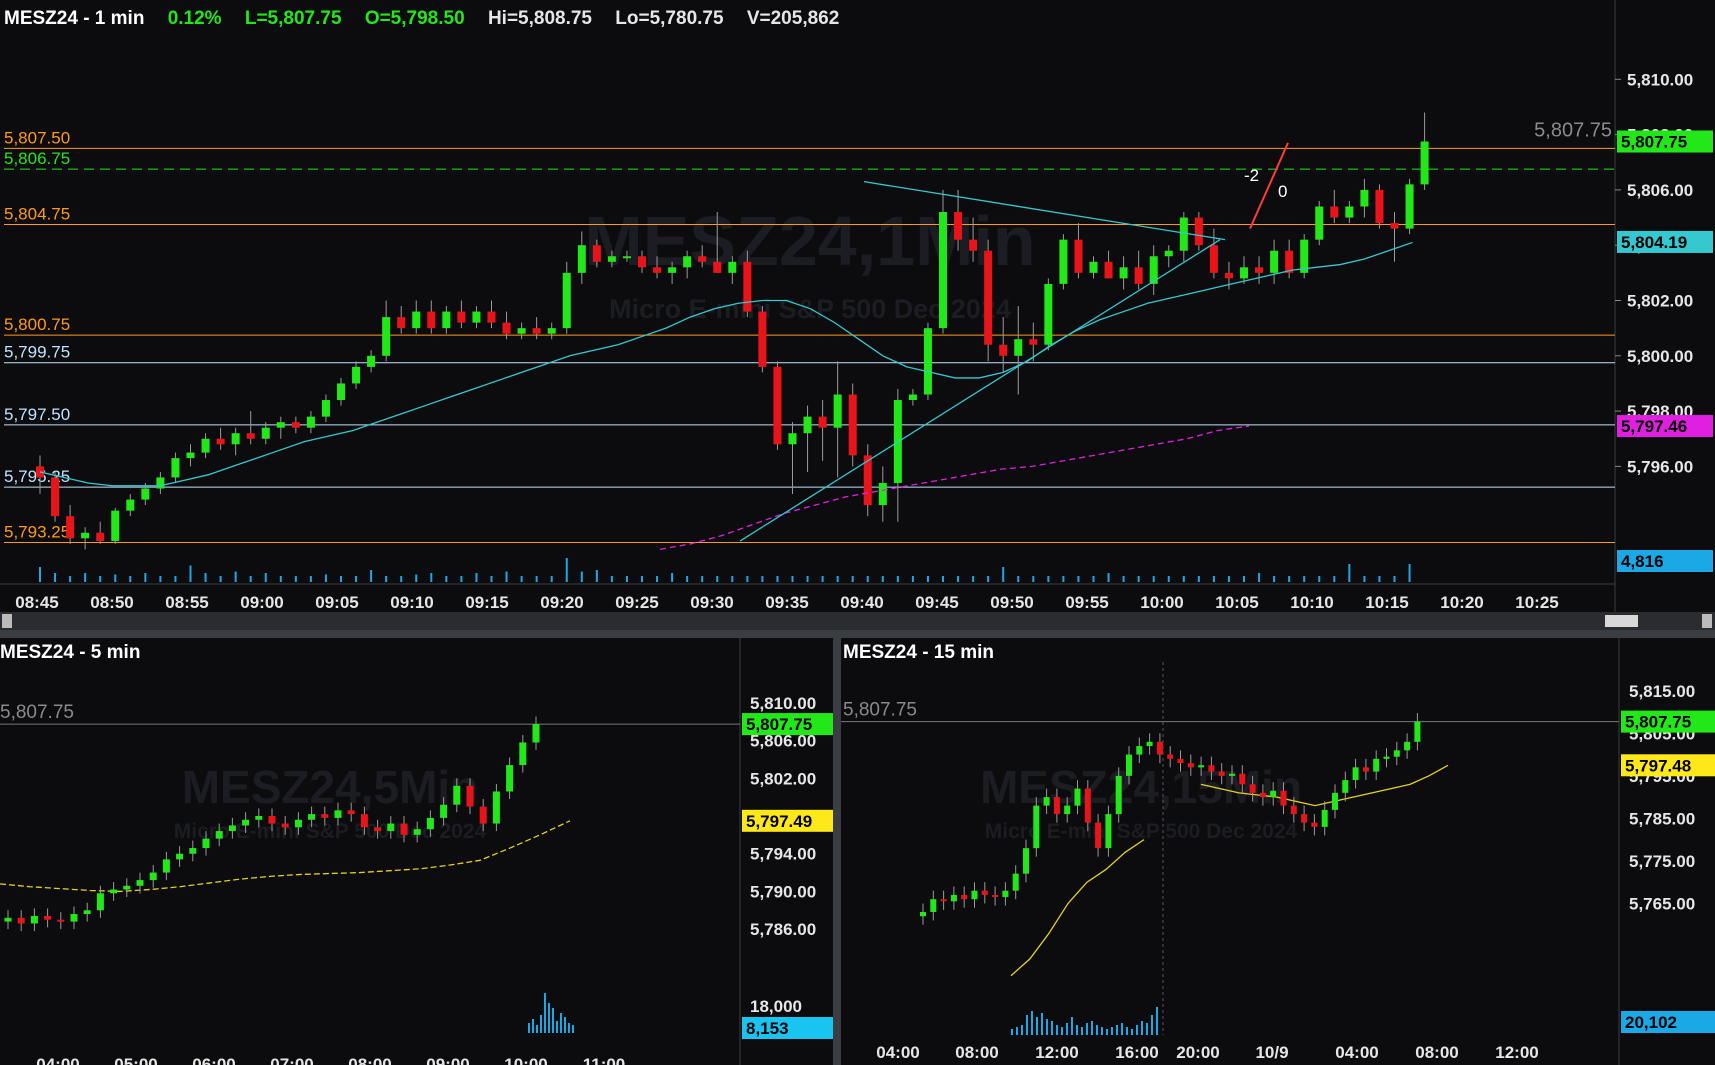  I want to click on price-level-label: 5,799.75, so click(37, 352).